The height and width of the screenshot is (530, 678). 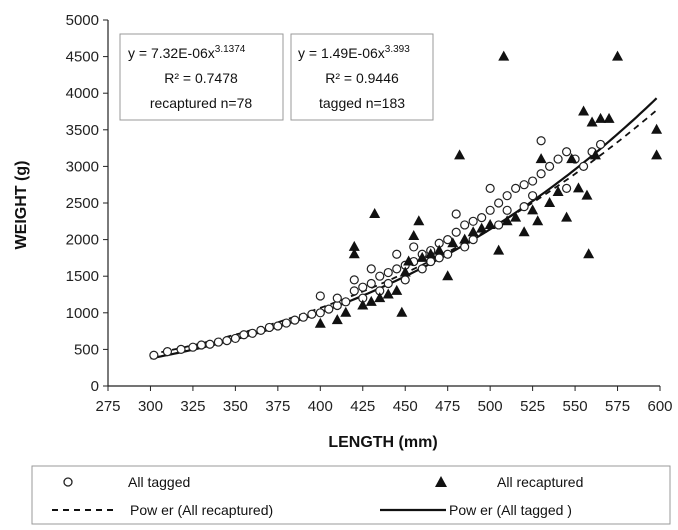 What do you see at coordinates (159, 482) in the screenshot?
I see `legend-label-tagged: All tagged` at bounding box center [159, 482].